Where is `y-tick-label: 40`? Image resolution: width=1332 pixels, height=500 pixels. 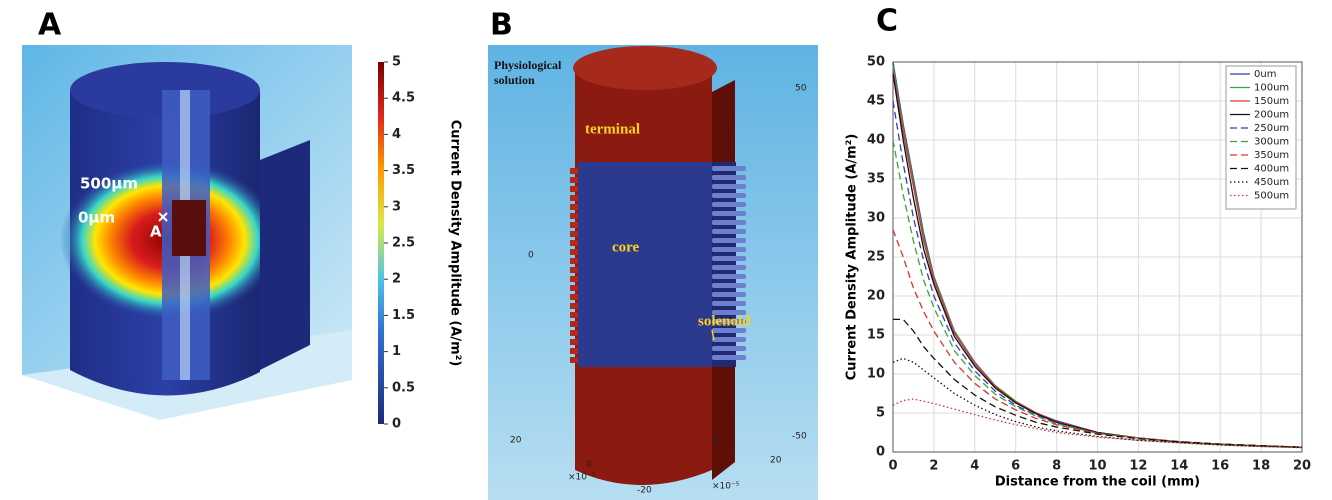
y-tick-label: 40 is located at coordinates (876, 140).